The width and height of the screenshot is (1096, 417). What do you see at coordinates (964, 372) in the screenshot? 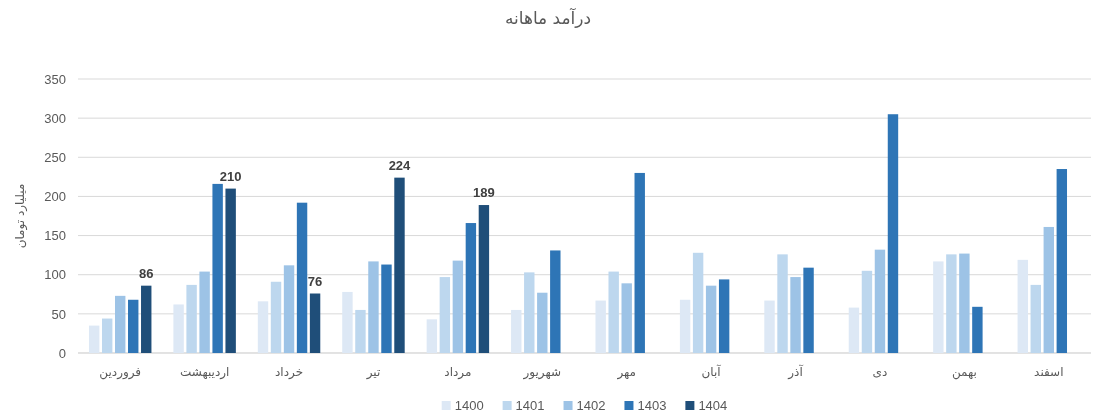
I see `x-tick-label: بهمن` at bounding box center [964, 372].